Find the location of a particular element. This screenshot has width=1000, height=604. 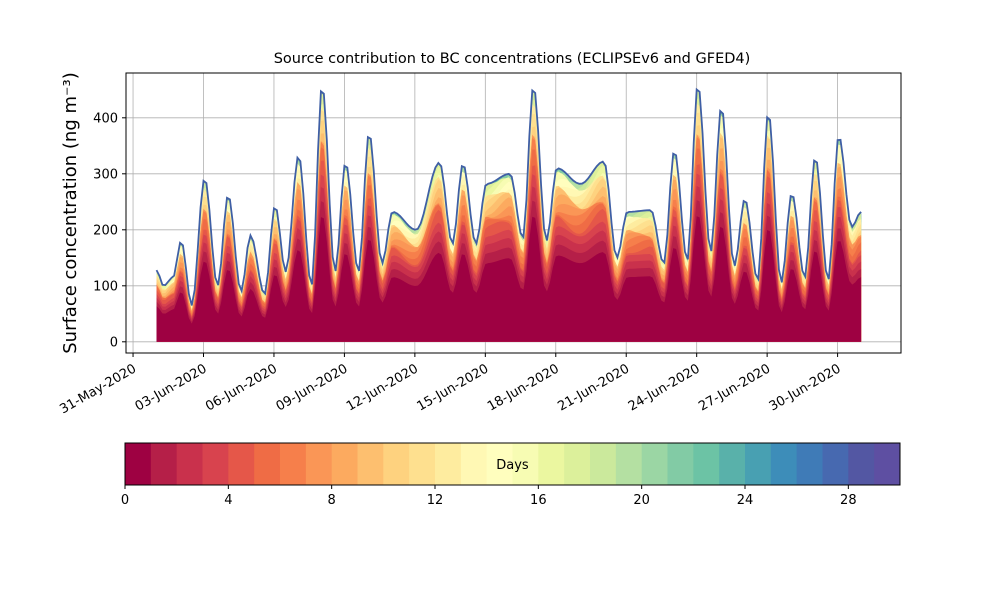

colorbar-tick-label: 16 is located at coordinates (538, 500).